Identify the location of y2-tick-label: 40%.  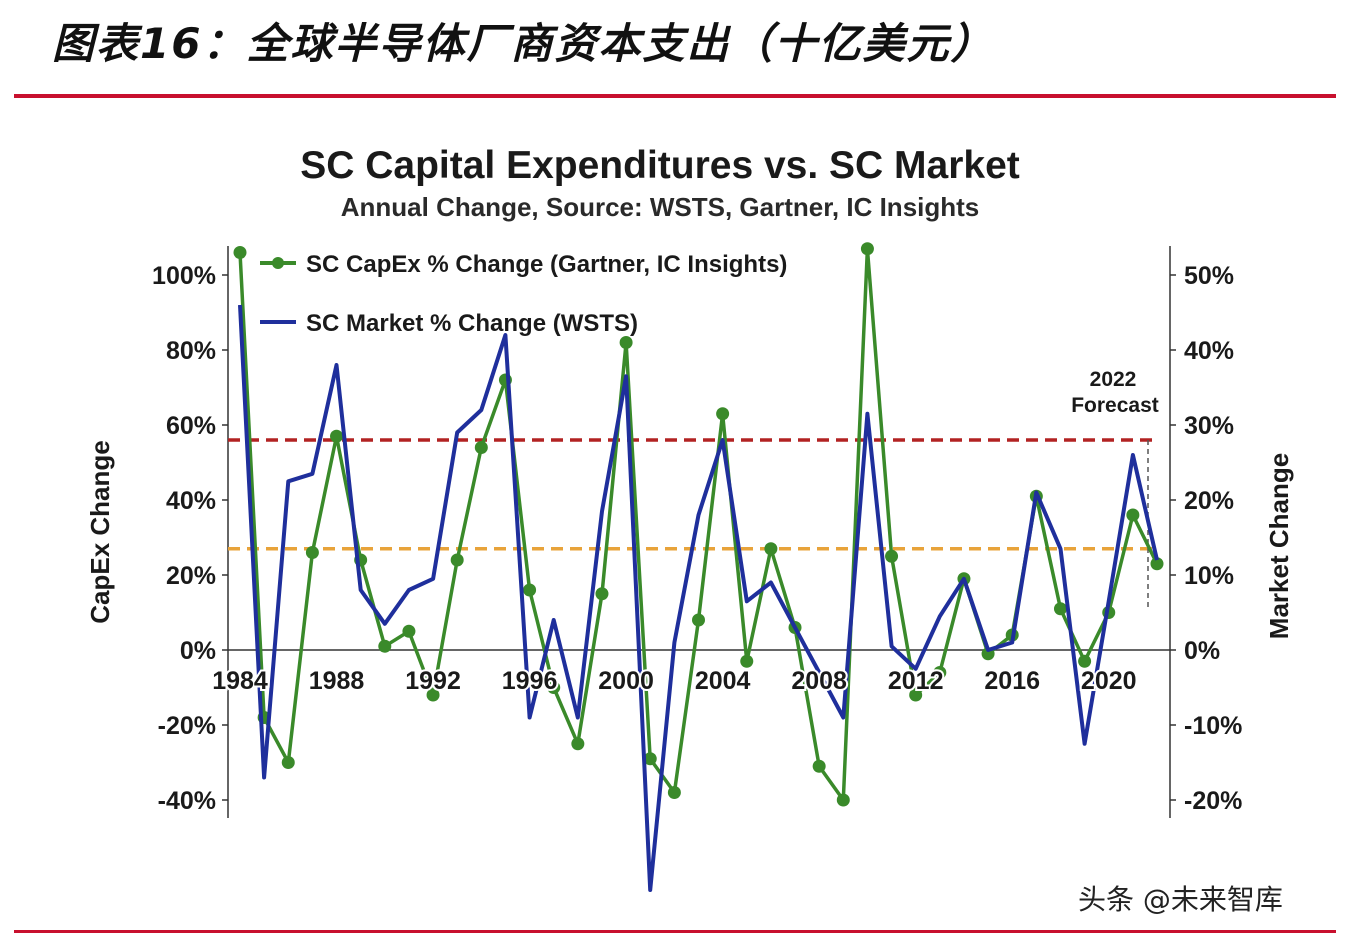
(1209, 351).